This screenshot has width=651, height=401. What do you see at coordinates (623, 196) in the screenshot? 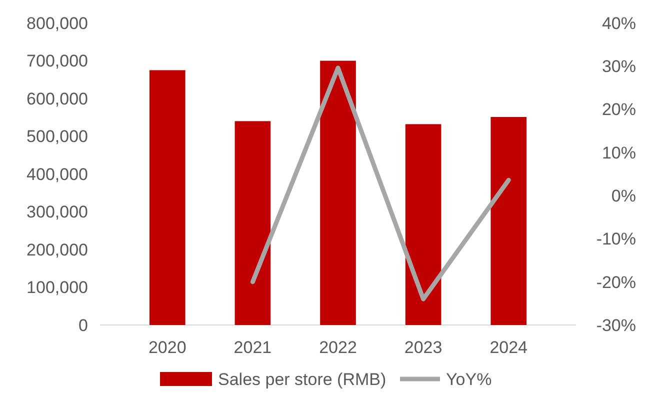
I see `y2-tick-label: 0%` at bounding box center [623, 196].